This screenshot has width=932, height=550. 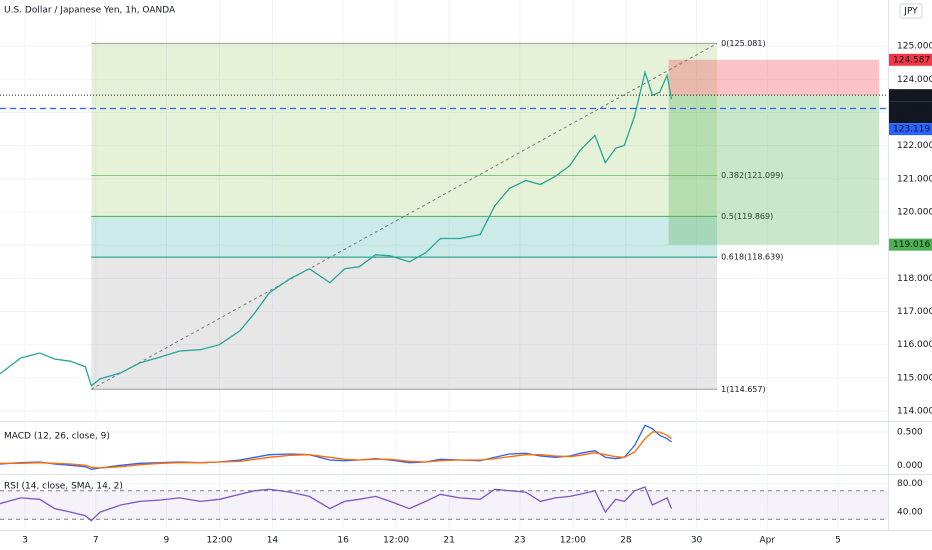 I want to click on fib-label: 0(125.081), so click(x=743, y=43).